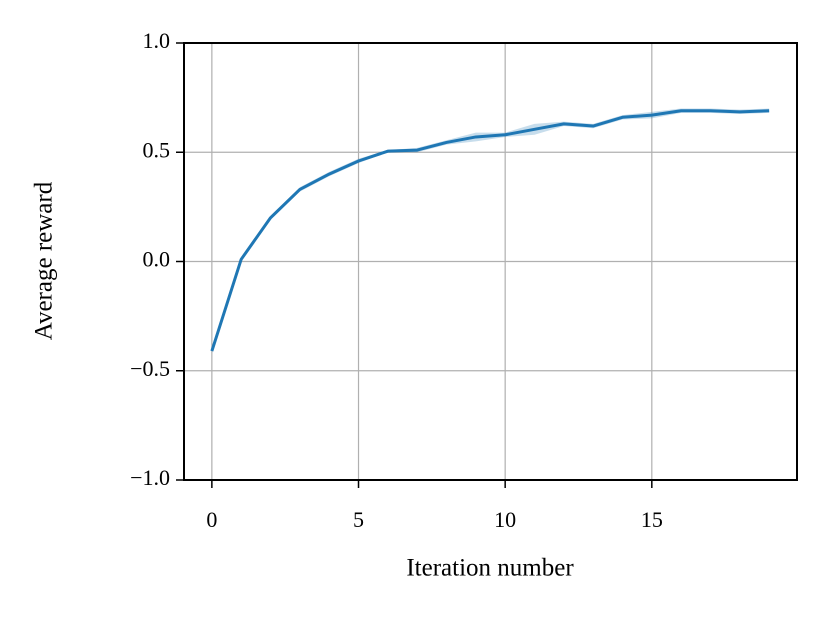  What do you see at coordinates (211, 519) in the screenshot?
I see `x-tick-label: 0` at bounding box center [211, 519].